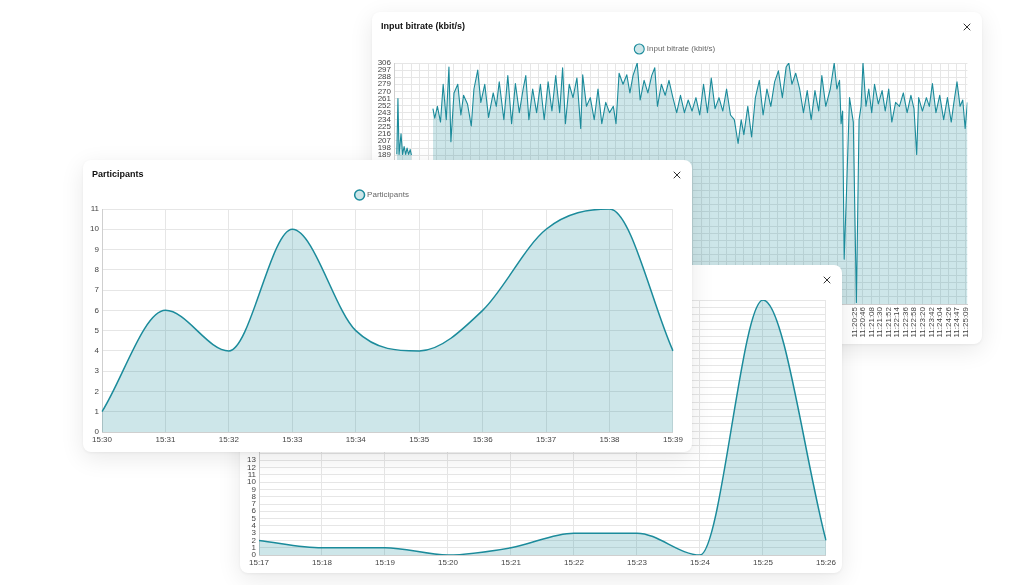 Image resolution: width=1023 pixels, height=585 pixels. I want to click on x-tick-label: 11:22:58, so click(914, 322).